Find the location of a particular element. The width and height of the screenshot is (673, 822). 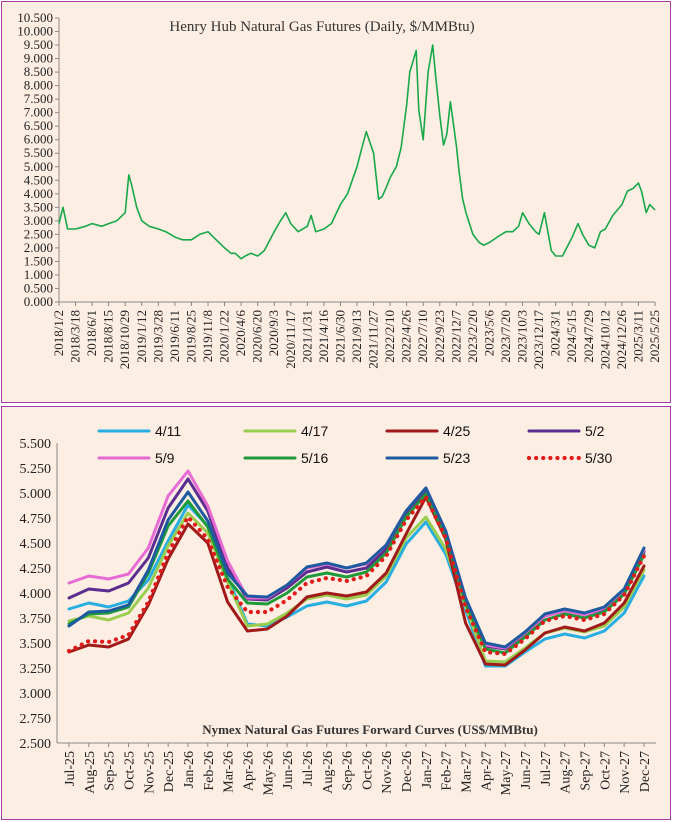

y-tick-label: 3.750 is located at coordinates (36, 619).